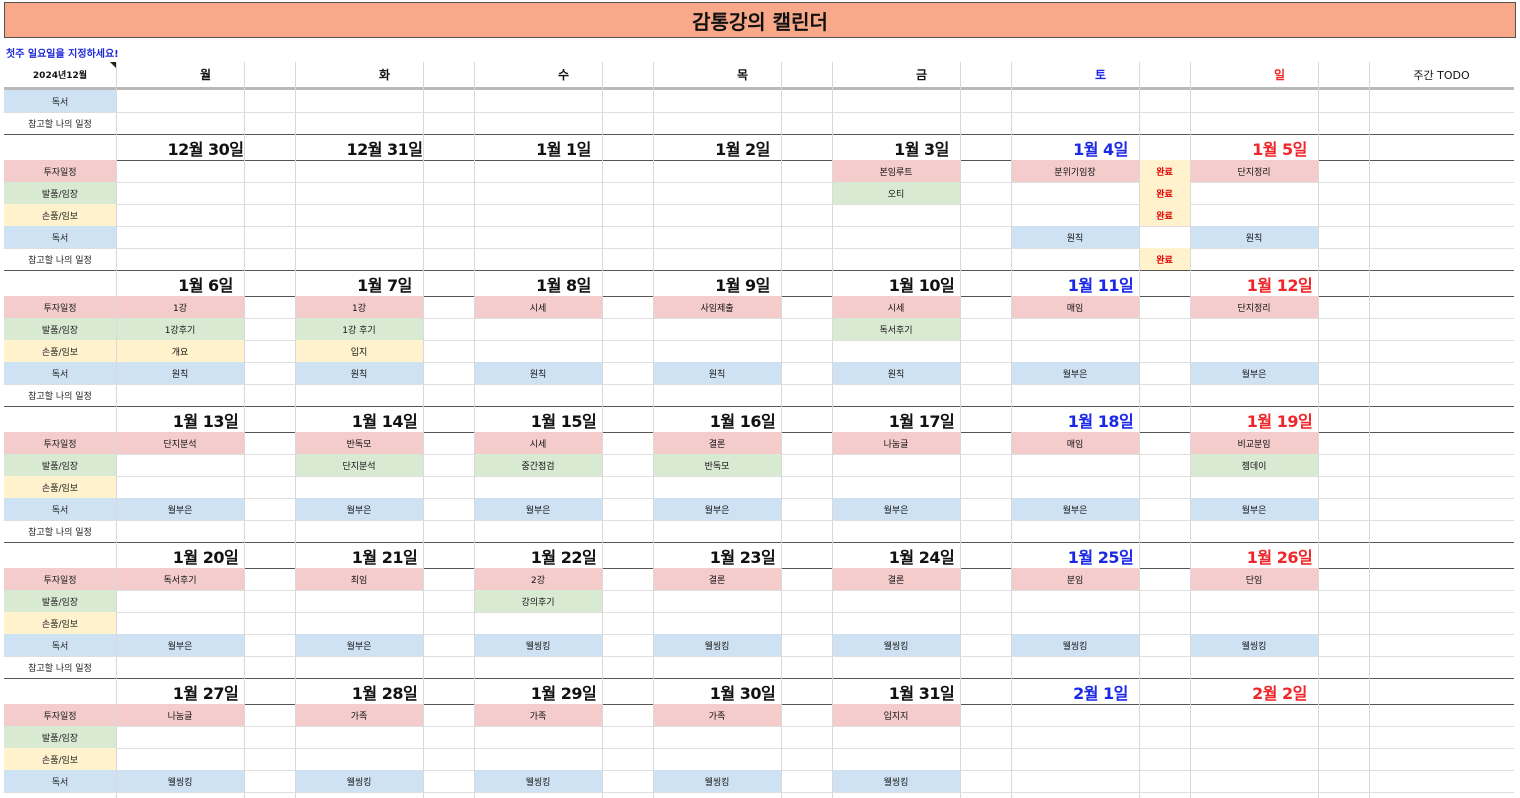 The image size is (1520, 798). I want to click on calendar-cell: 본임루트, so click(896, 171).